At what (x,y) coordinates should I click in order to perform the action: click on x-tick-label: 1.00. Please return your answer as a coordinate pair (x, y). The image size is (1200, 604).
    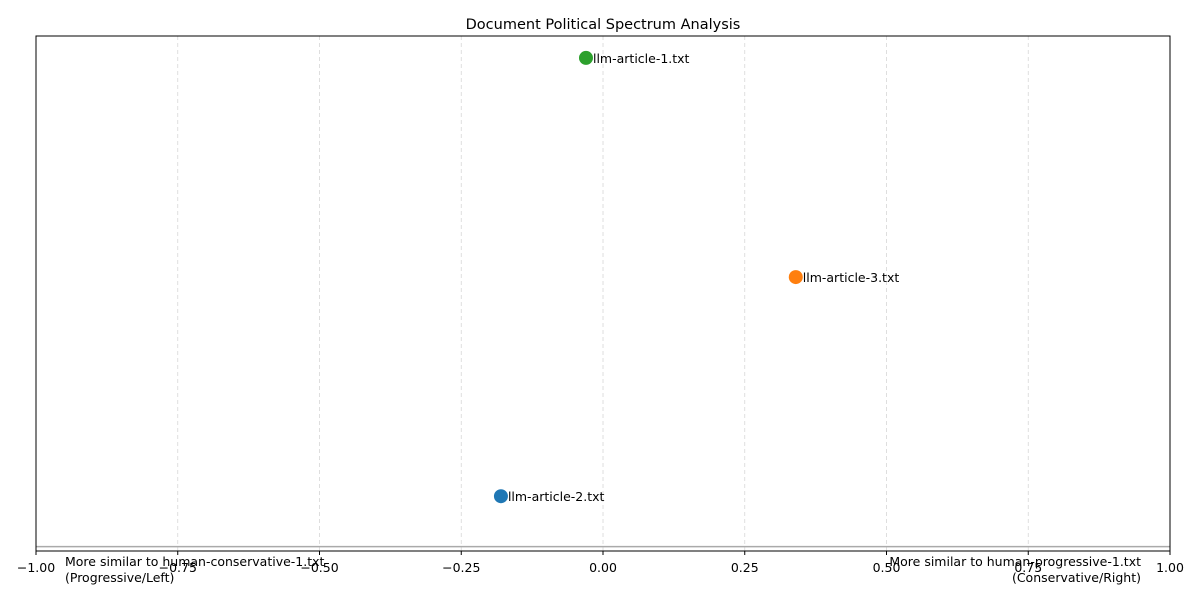
    Looking at the image, I should click on (1170, 567).